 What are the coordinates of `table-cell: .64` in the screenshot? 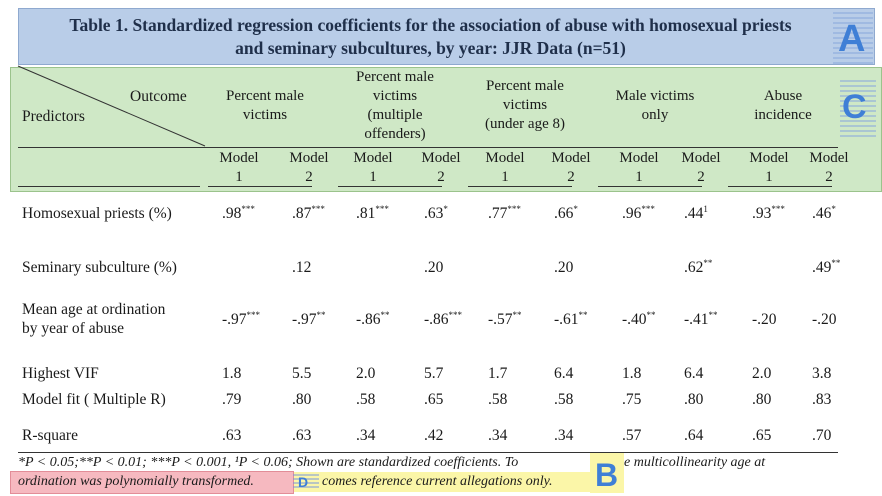 It's located at (693, 435).